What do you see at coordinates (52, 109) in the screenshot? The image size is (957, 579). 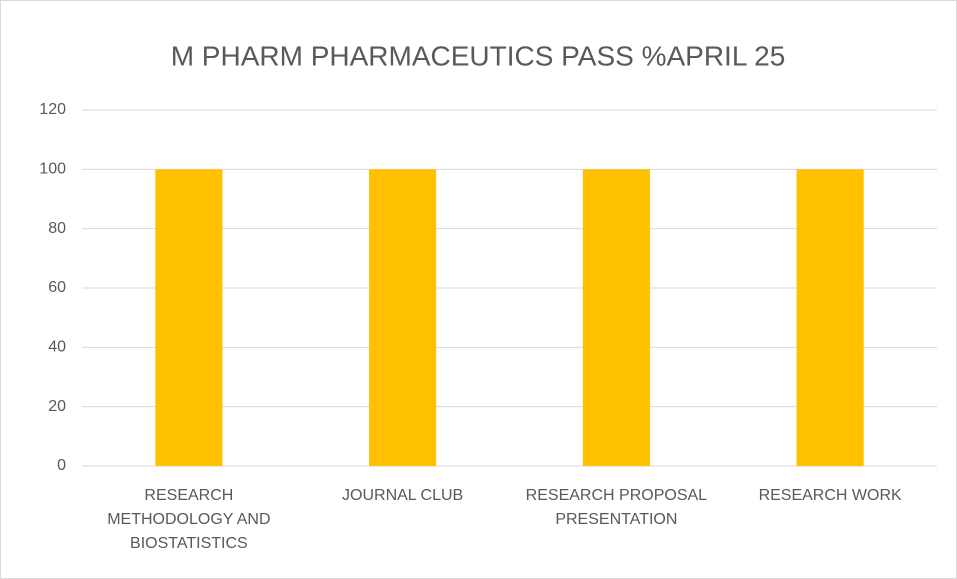 I see `y-tick-label: 120` at bounding box center [52, 109].